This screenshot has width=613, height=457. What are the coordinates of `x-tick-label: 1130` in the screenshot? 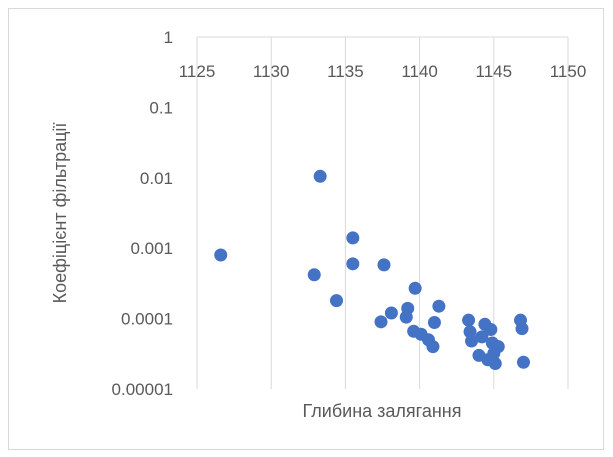 It's located at (271, 71).